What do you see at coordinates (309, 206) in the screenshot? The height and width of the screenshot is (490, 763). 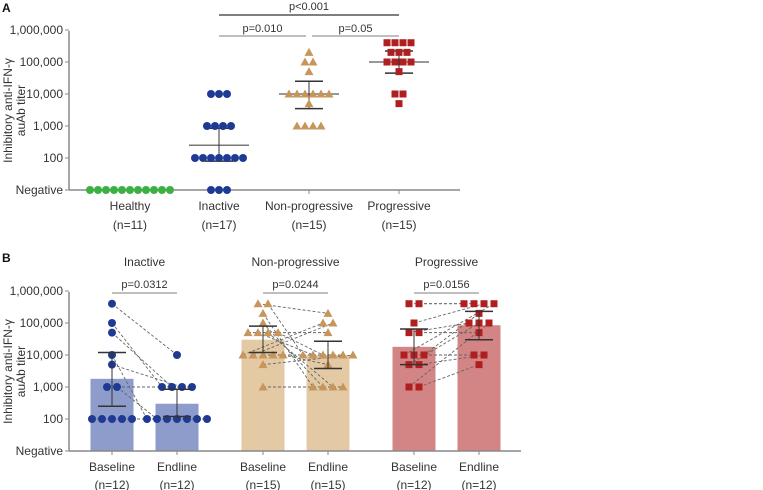 I see `x-category-label: Non-progressive` at bounding box center [309, 206].